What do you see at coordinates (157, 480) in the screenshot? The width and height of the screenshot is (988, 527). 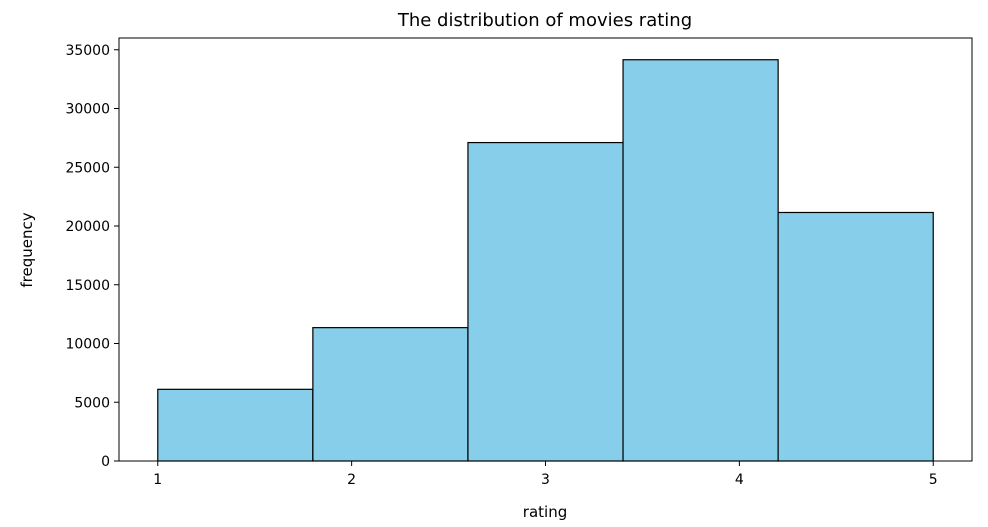 I see `x-tick-label: 1` at bounding box center [157, 480].